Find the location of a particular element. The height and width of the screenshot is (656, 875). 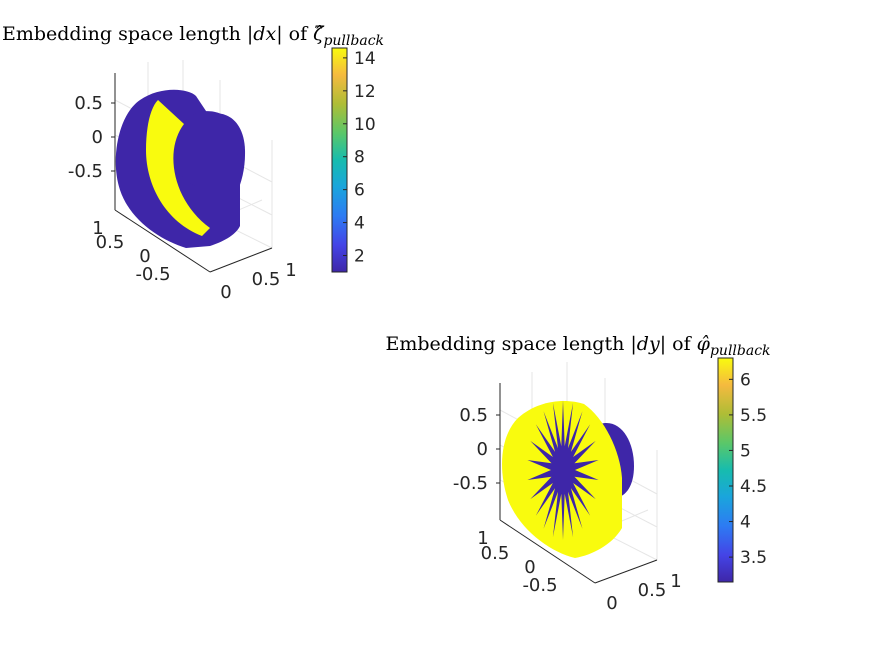

panel-1-y-ticks: 1 0.5 0 -0.5 is located at coordinates (131, 251).